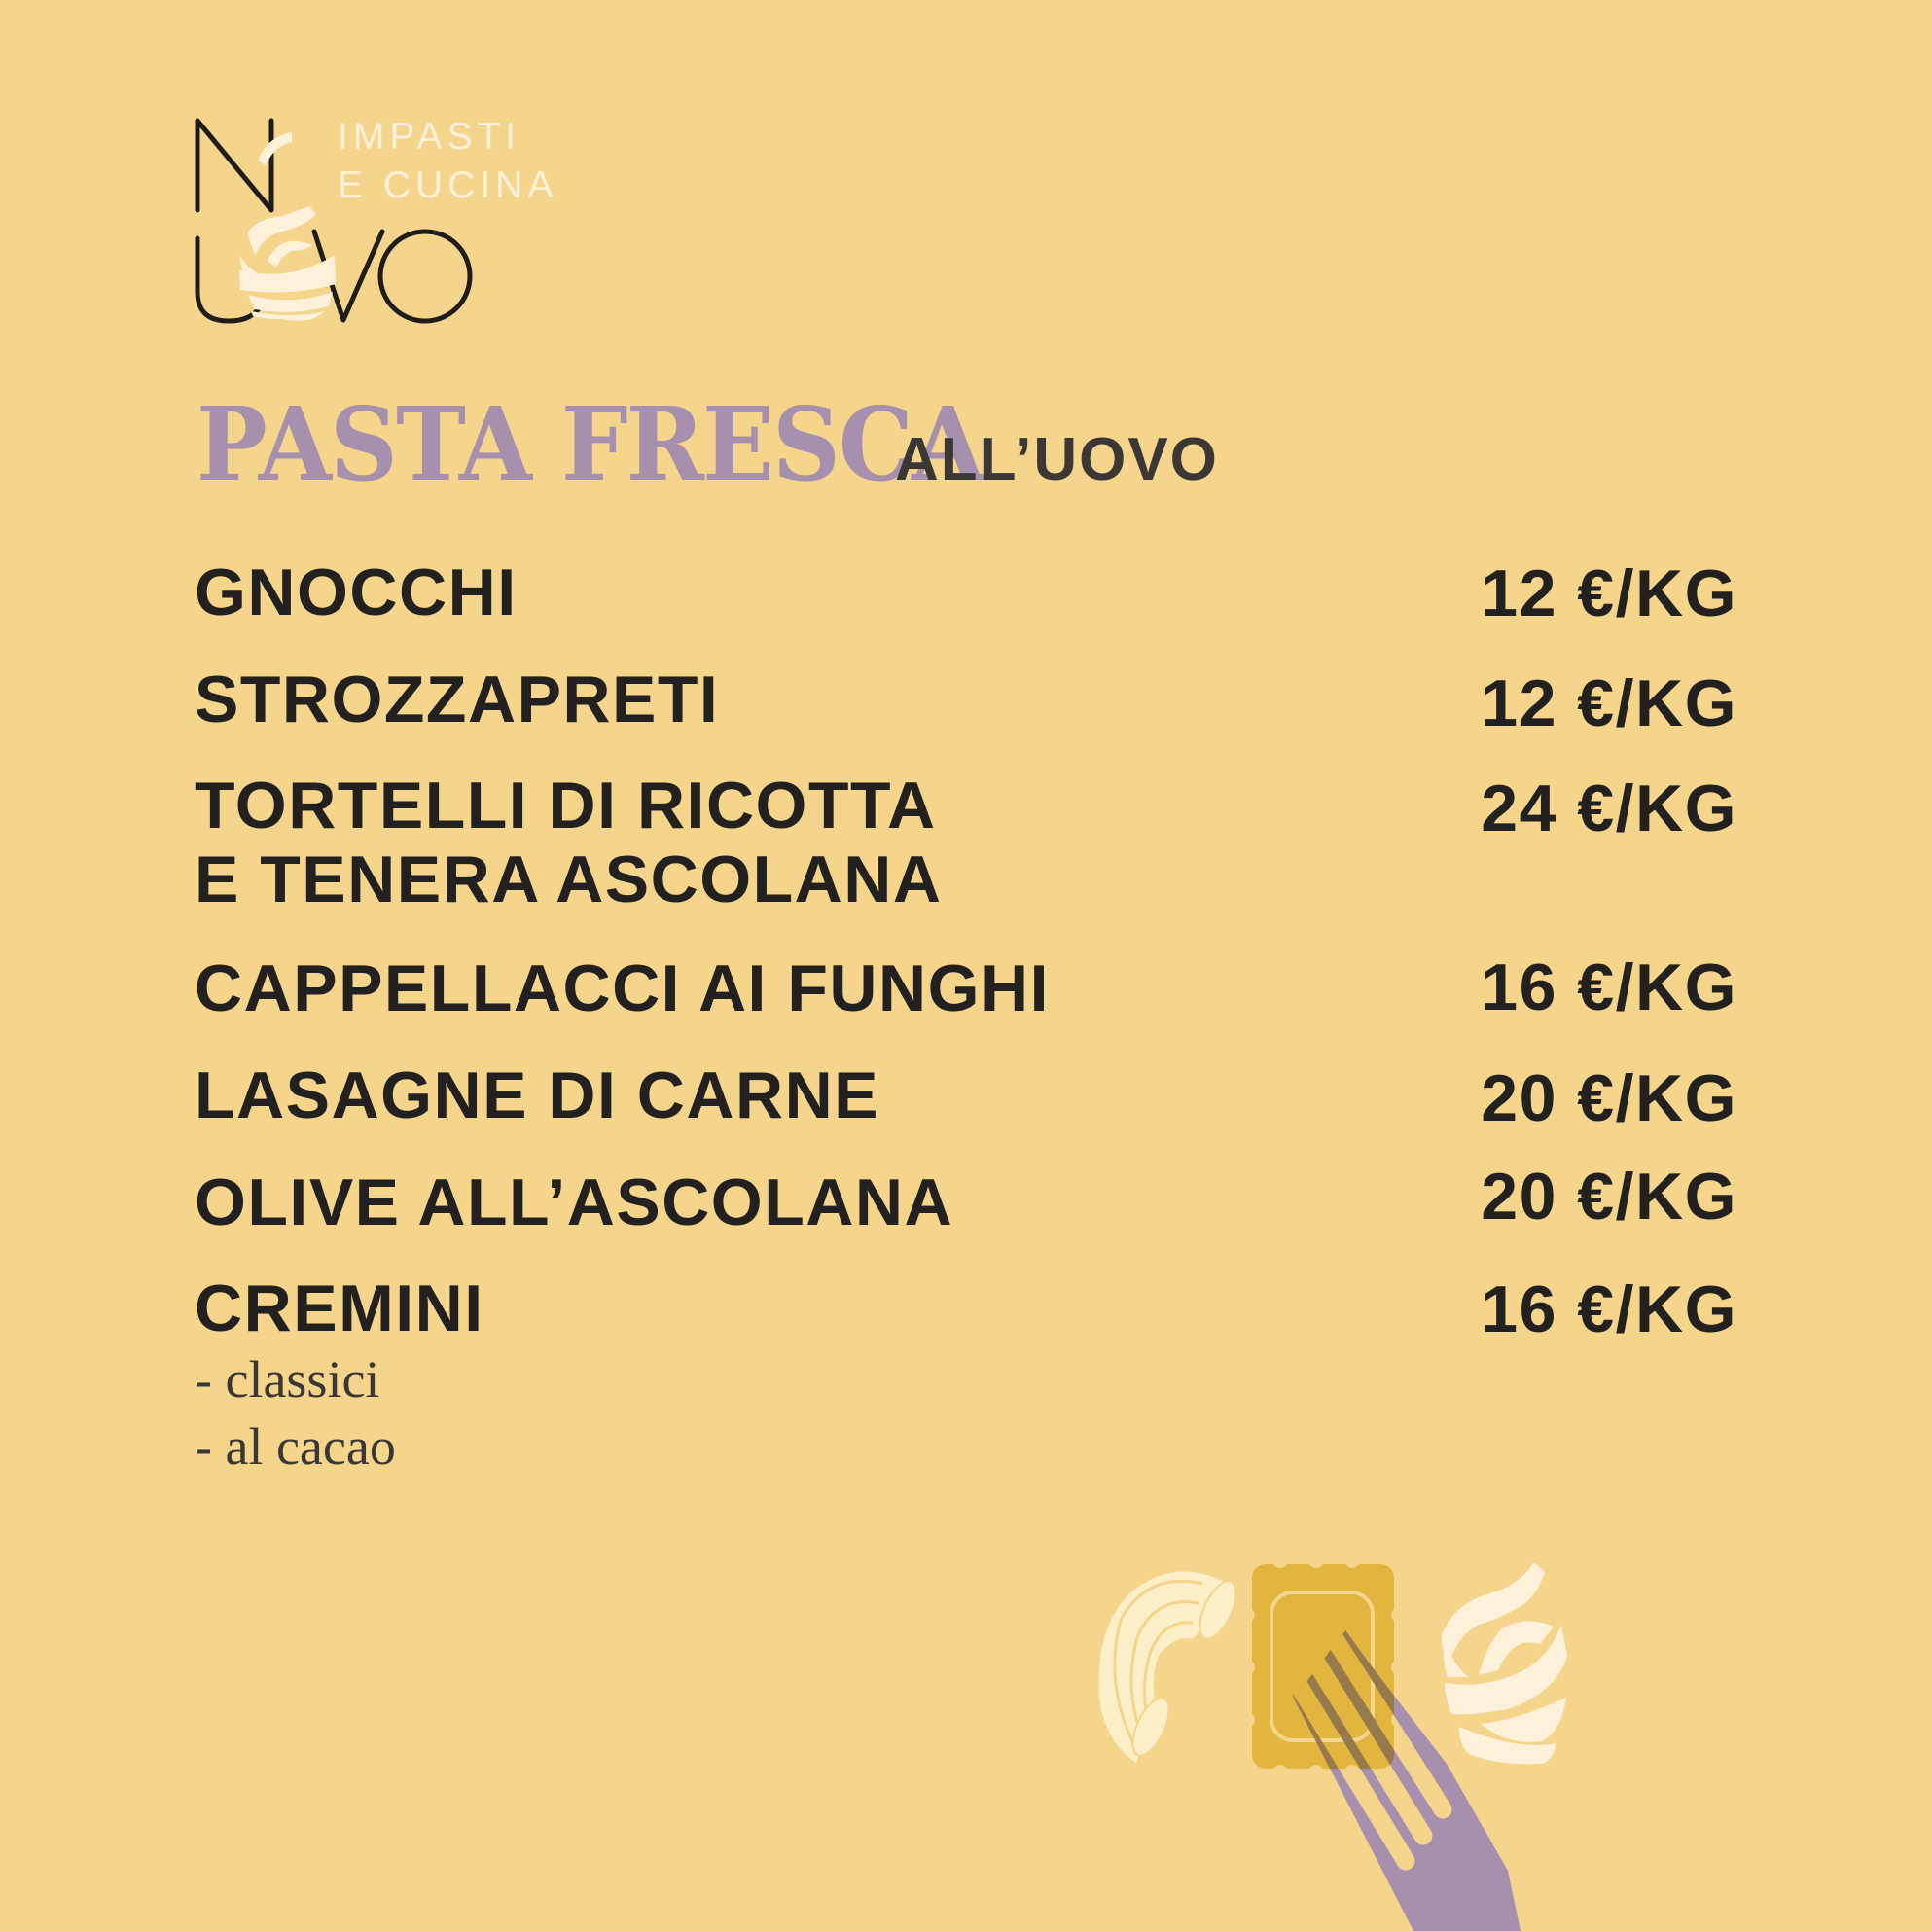 The height and width of the screenshot is (1931, 1932). Describe the element at coordinates (457, 699) in the screenshot. I see `menu-item-name: STROZZAPRETI` at that location.